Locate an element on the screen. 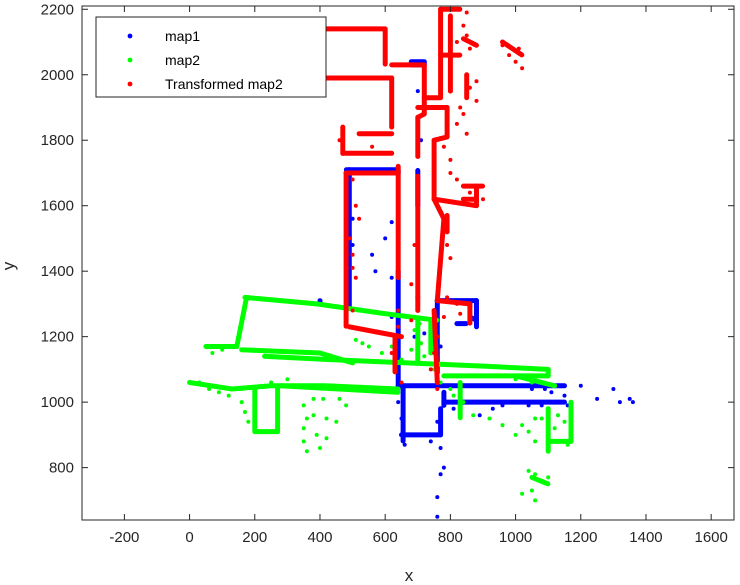 This screenshot has width=740, height=585. y-tick-label: 1000 is located at coordinates (57, 402).